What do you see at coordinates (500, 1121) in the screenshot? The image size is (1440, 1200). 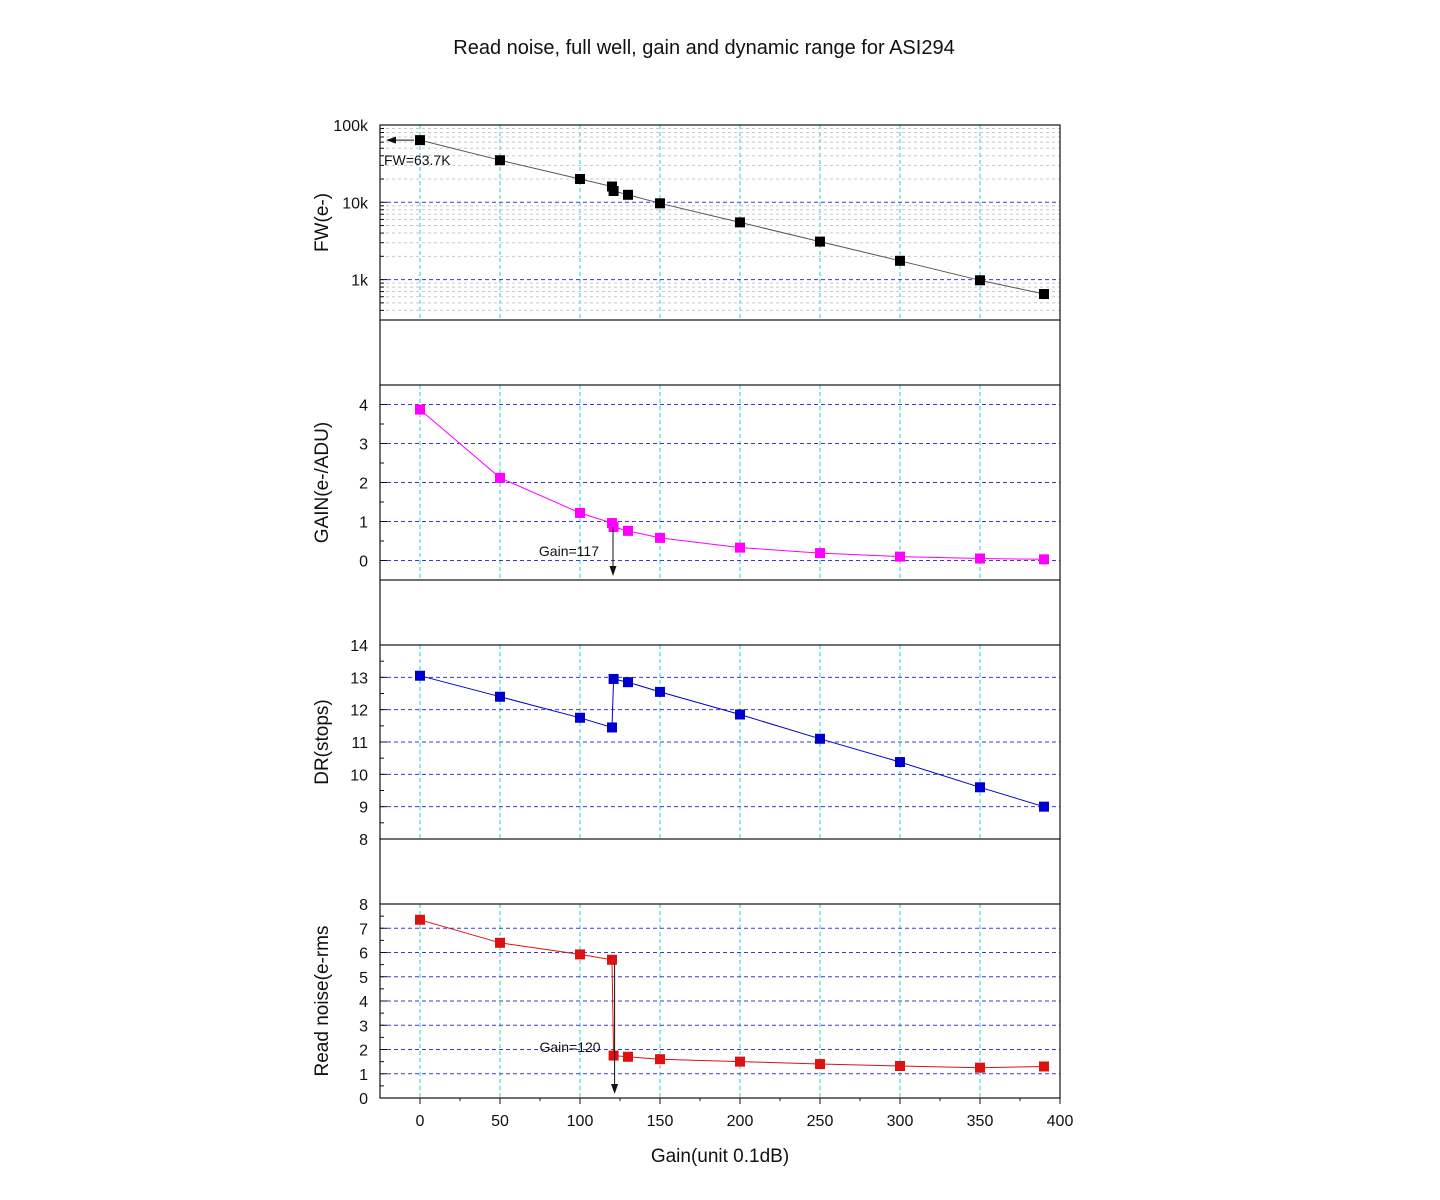 I see `x-tick-label: 50` at bounding box center [500, 1121].